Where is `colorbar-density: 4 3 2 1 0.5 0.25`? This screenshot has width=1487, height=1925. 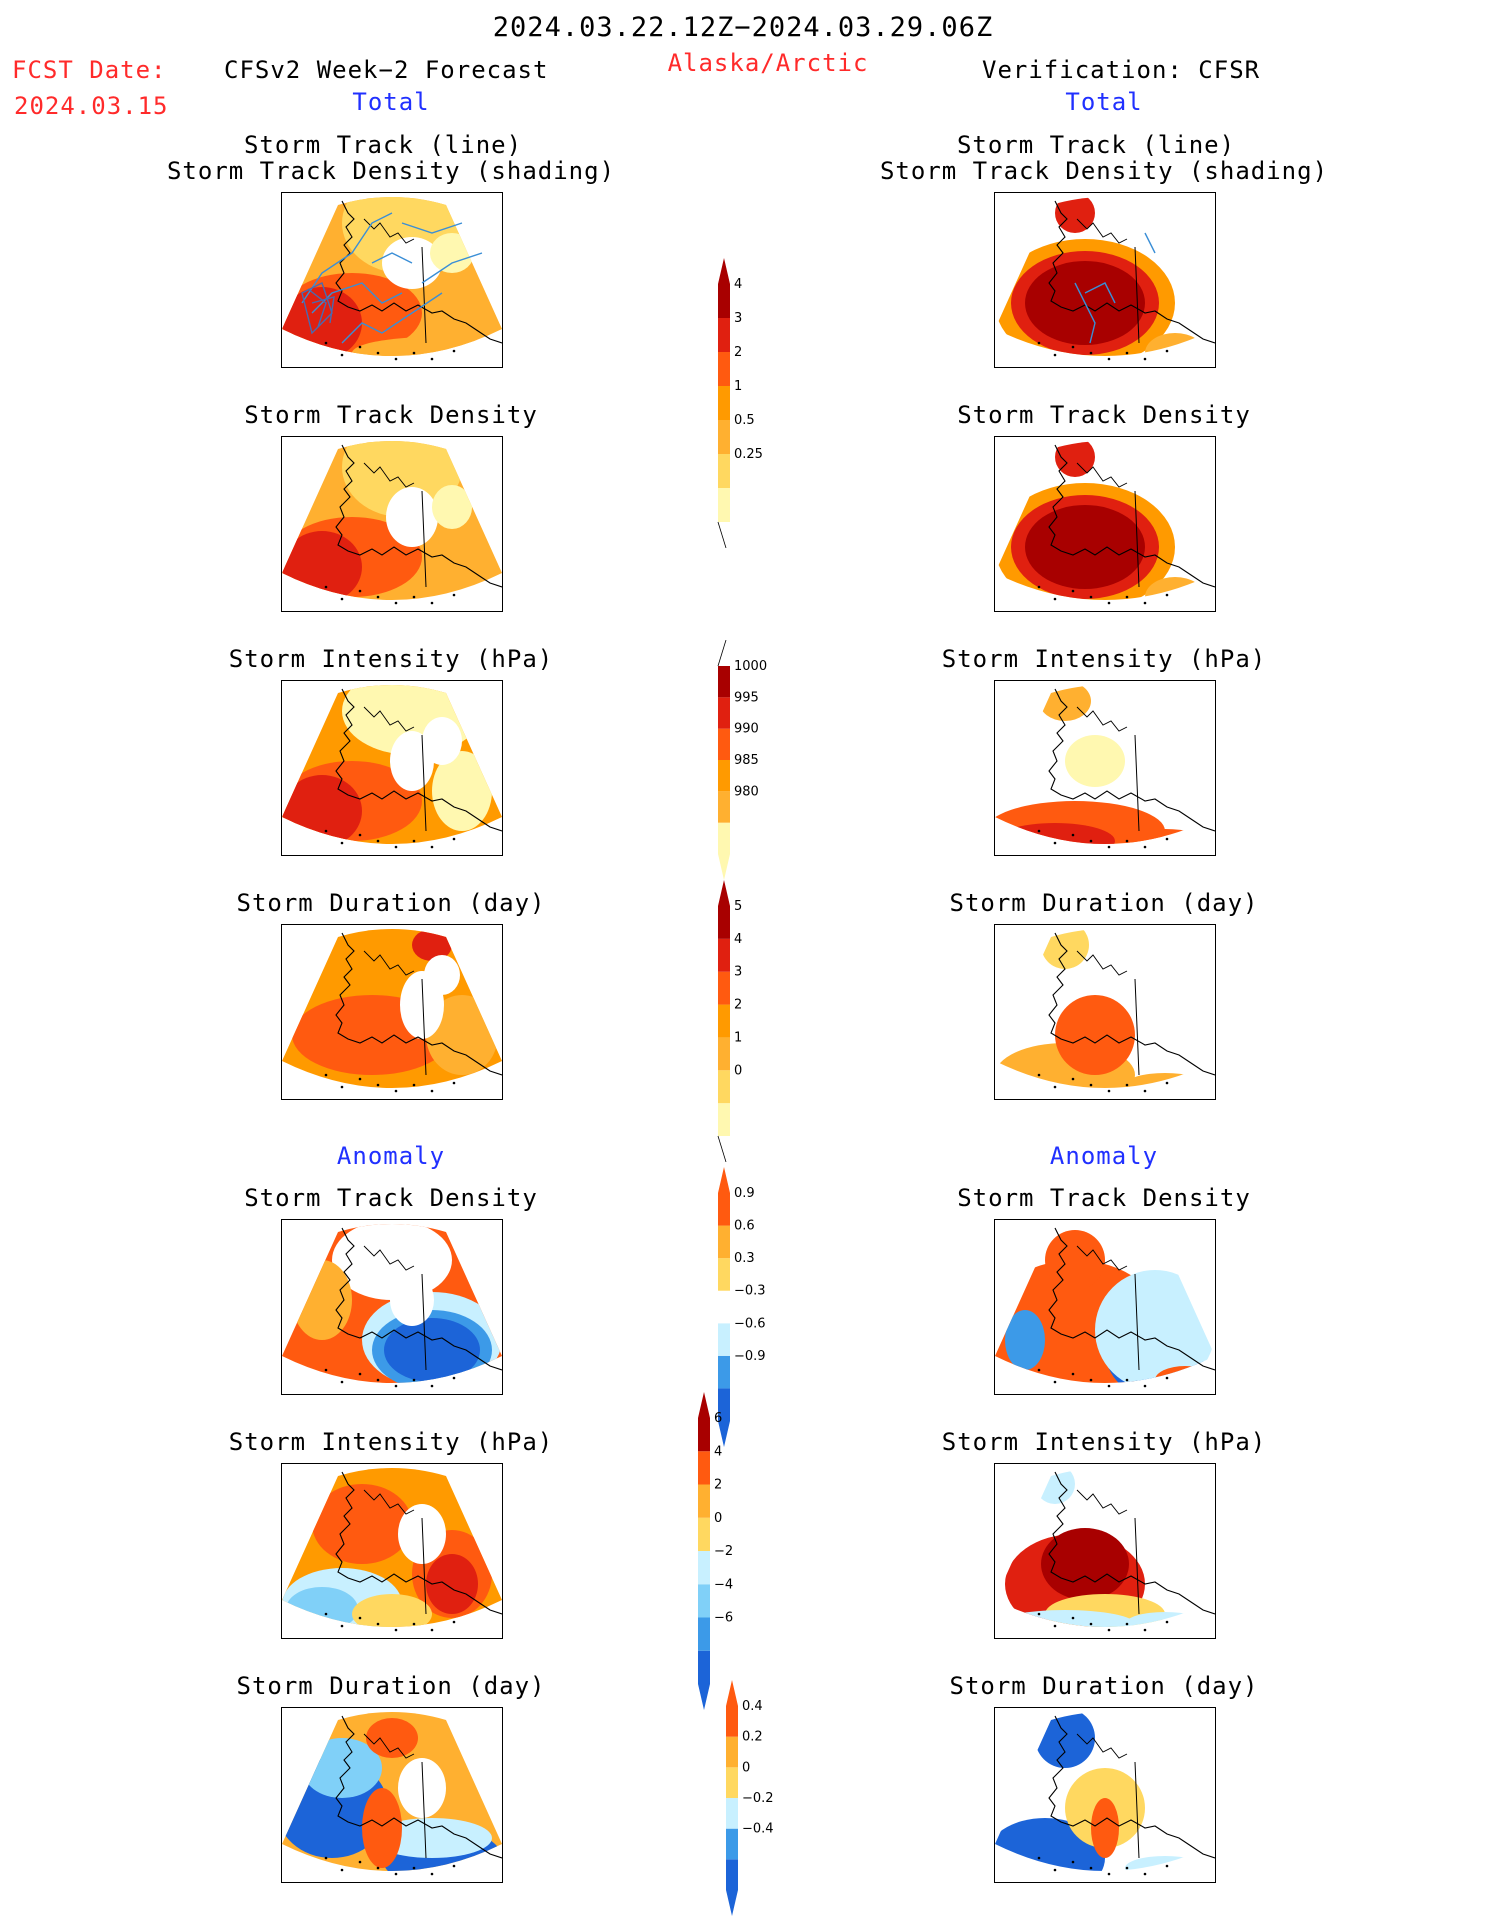
colorbar-density: 4 3 2 1 0.5 0.25 is located at coordinates (740, 403).